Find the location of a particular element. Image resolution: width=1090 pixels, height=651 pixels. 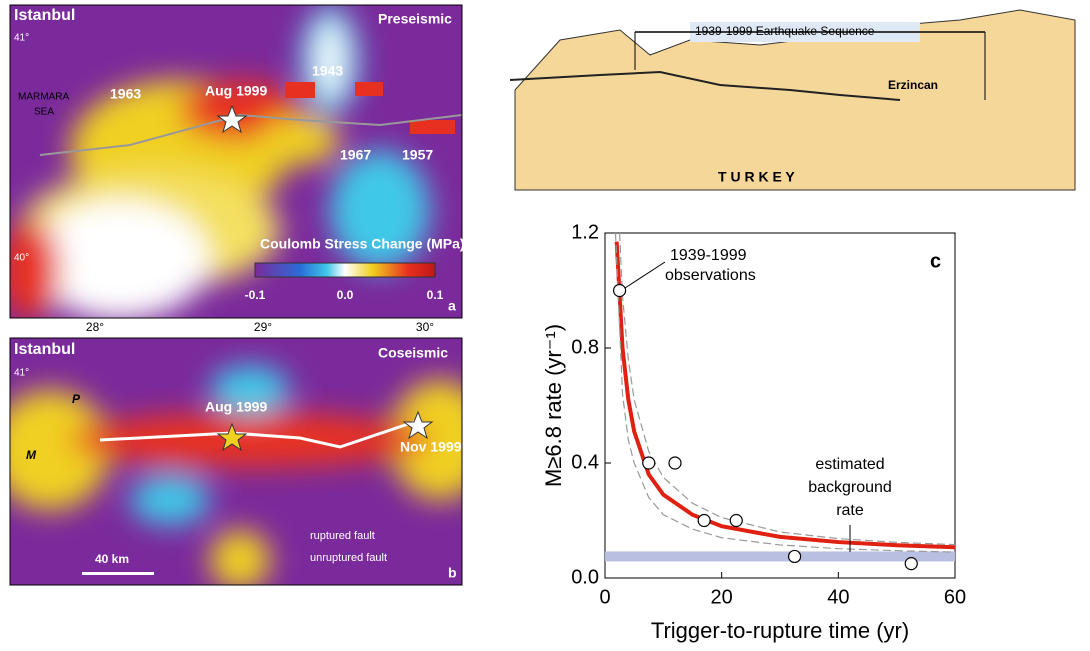

label: Preseismic is located at coordinates (415, 19).